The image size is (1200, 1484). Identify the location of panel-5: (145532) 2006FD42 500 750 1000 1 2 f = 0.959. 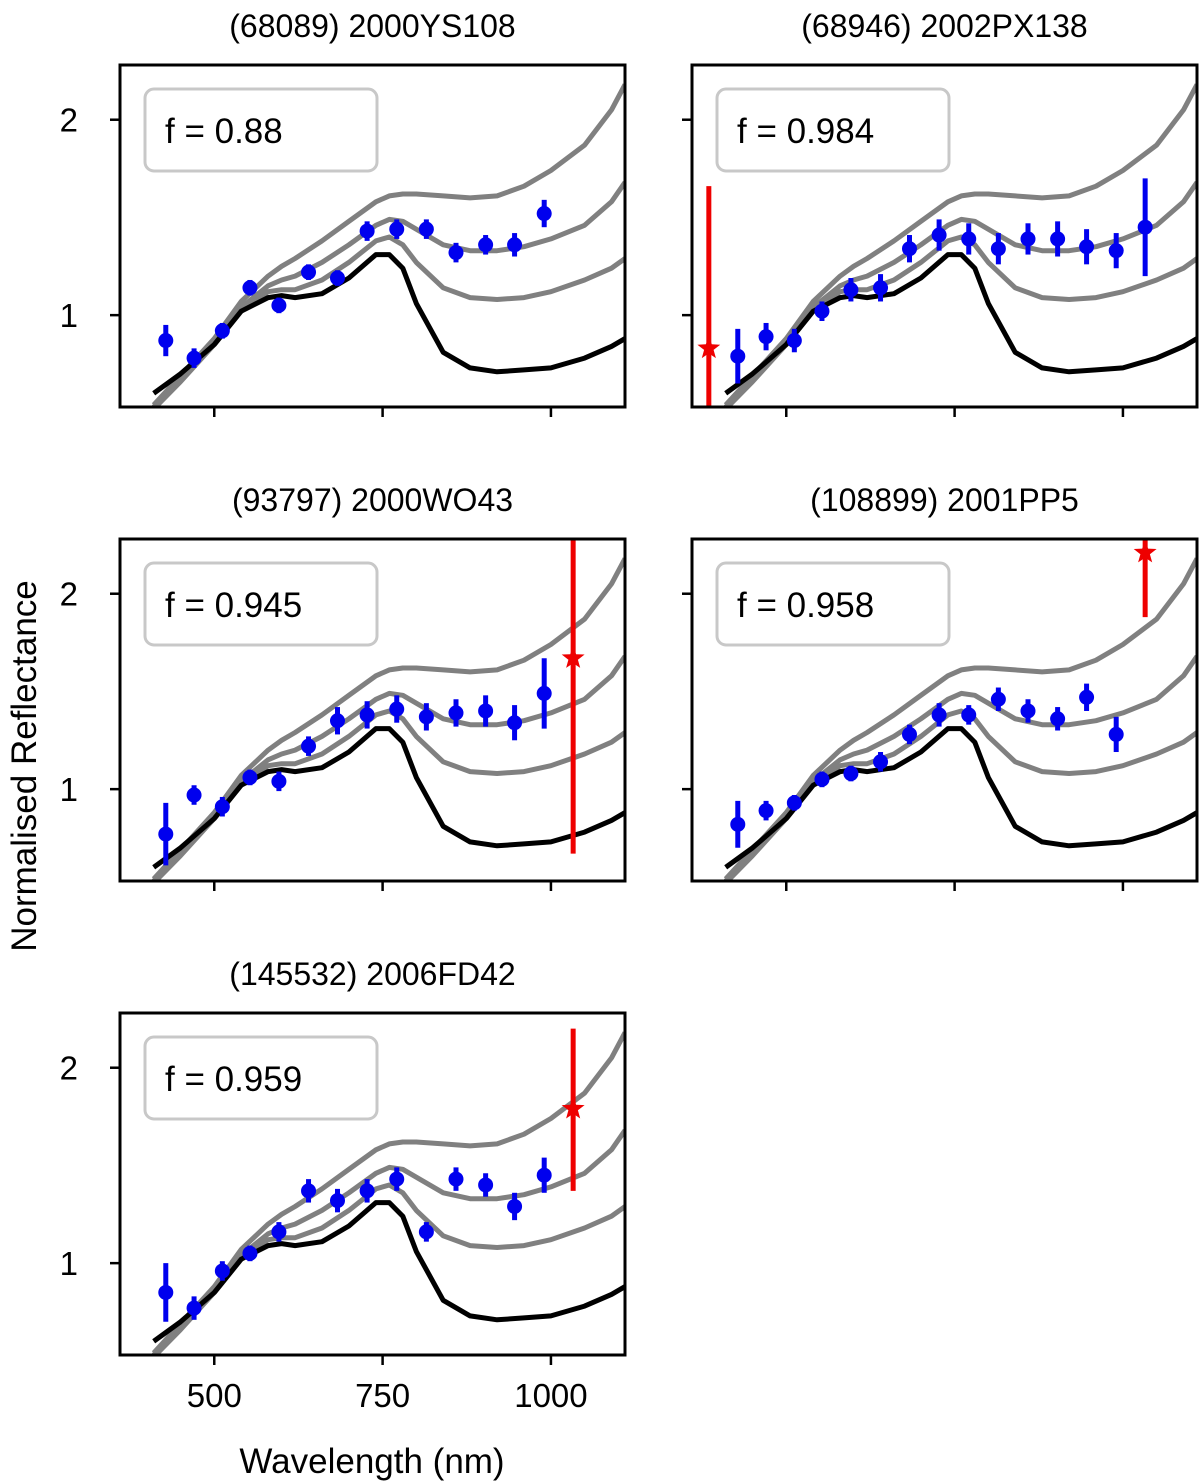
(343, 1185).